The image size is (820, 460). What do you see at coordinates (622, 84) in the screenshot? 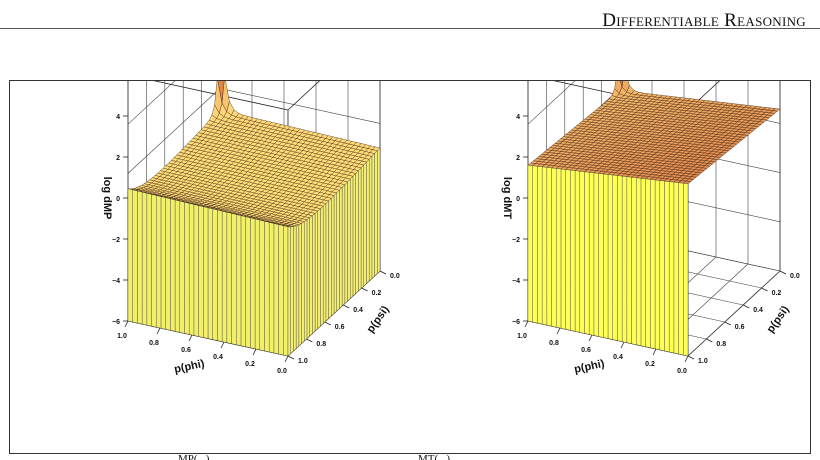
I see `surface-facet` at bounding box center [622, 84].